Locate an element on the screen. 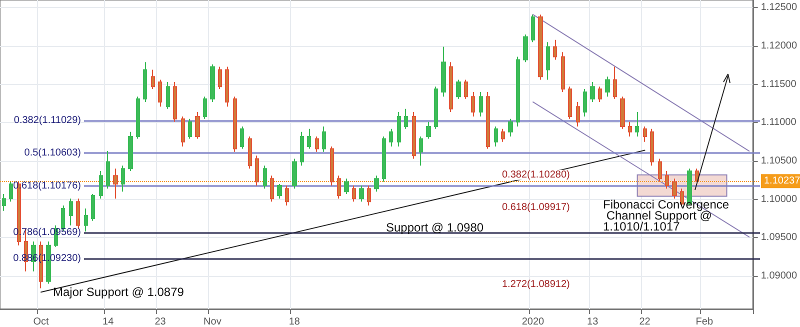 The width and height of the screenshot is (800, 327). ref-line-label: 0.382(1.11029) is located at coordinates (47, 120).